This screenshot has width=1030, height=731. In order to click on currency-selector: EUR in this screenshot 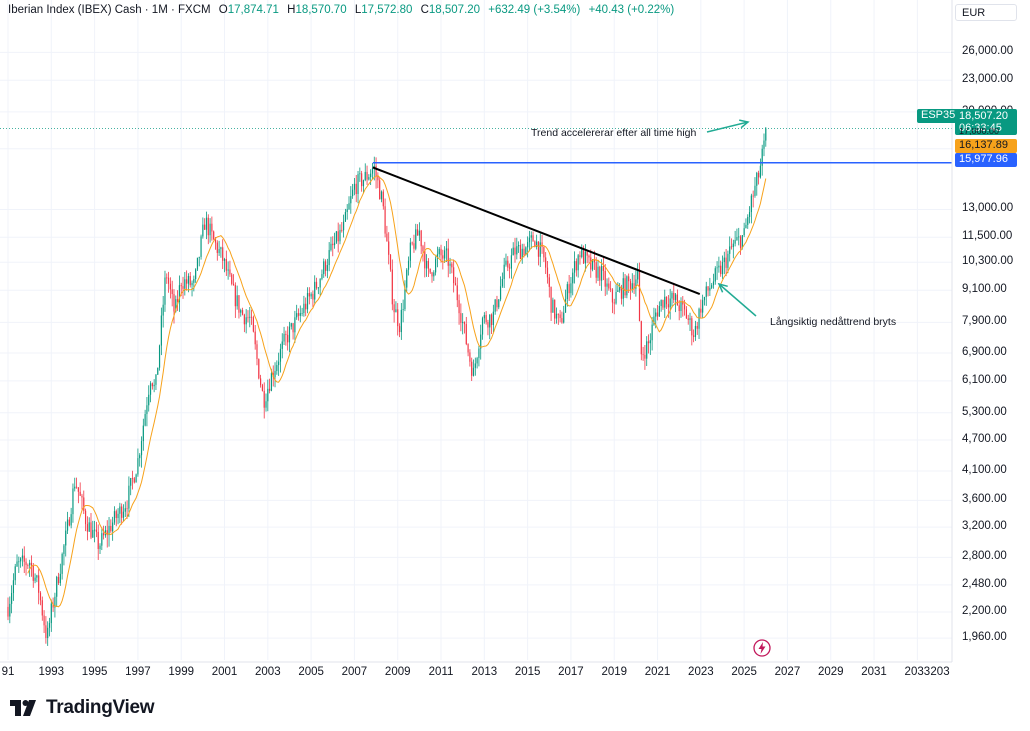, I will do `click(986, 12)`.